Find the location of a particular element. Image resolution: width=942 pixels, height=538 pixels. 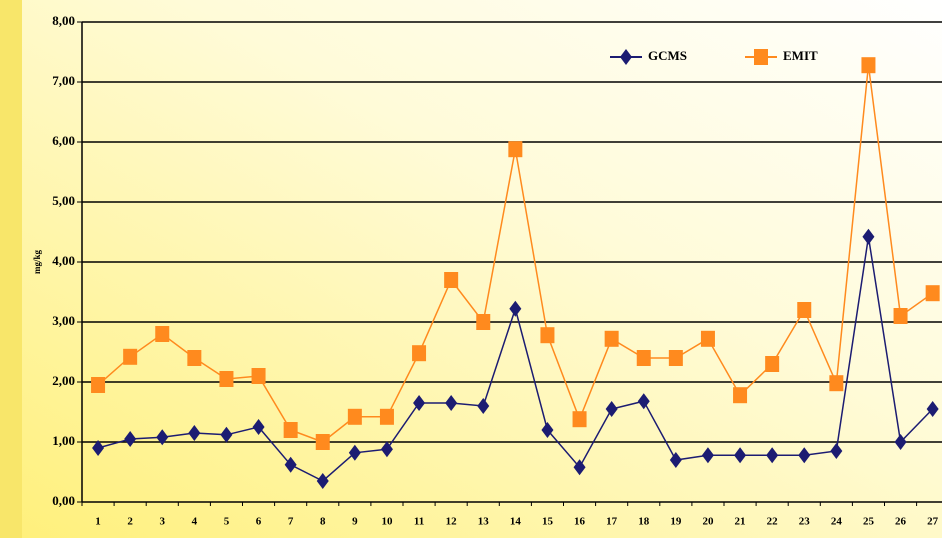

y-axis-label: mg/kg is located at coordinates (37, 262).